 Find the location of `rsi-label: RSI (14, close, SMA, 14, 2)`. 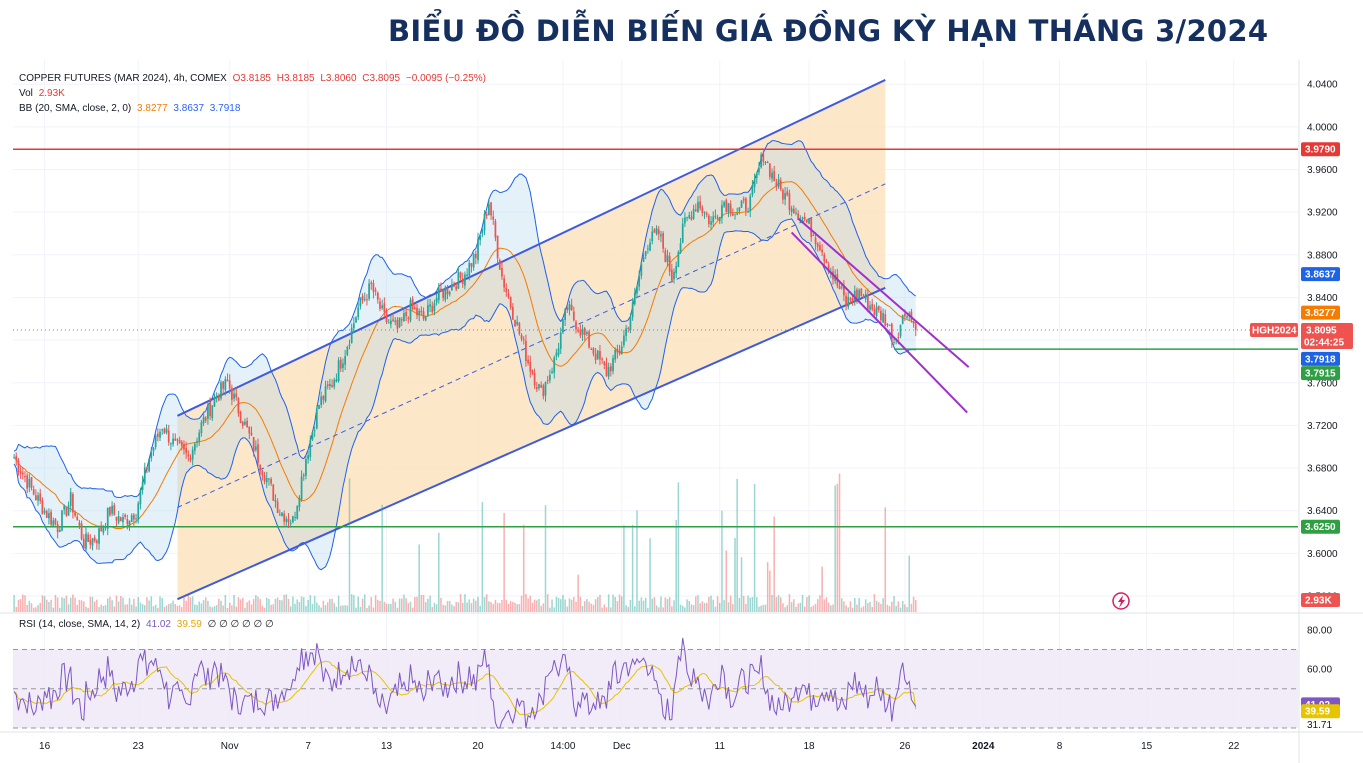

rsi-label: RSI (14, close, SMA, 14, 2) is located at coordinates (80, 624).